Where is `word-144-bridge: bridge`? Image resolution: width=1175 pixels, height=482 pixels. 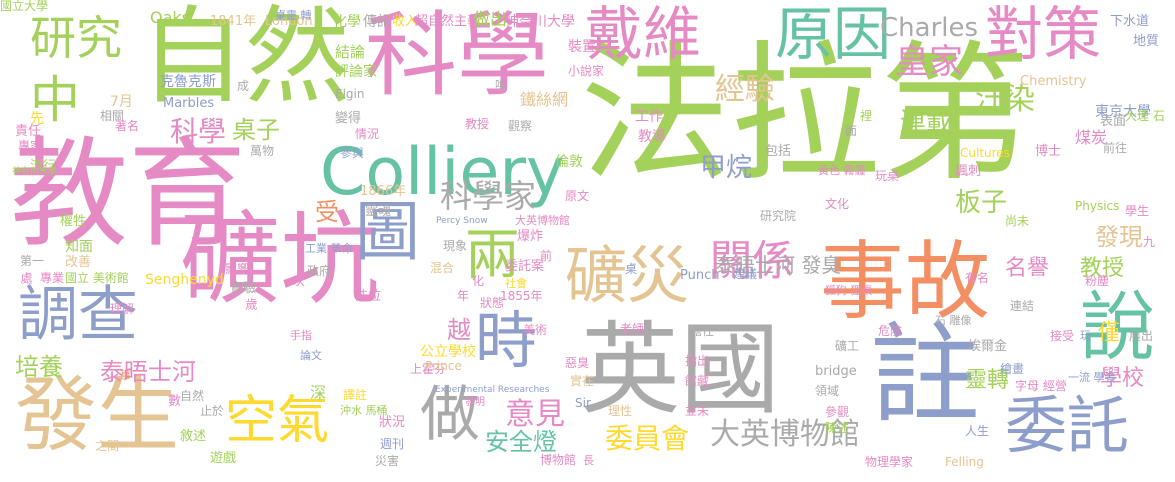 word-144-bridge: bridge is located at coordinates (836, 371).